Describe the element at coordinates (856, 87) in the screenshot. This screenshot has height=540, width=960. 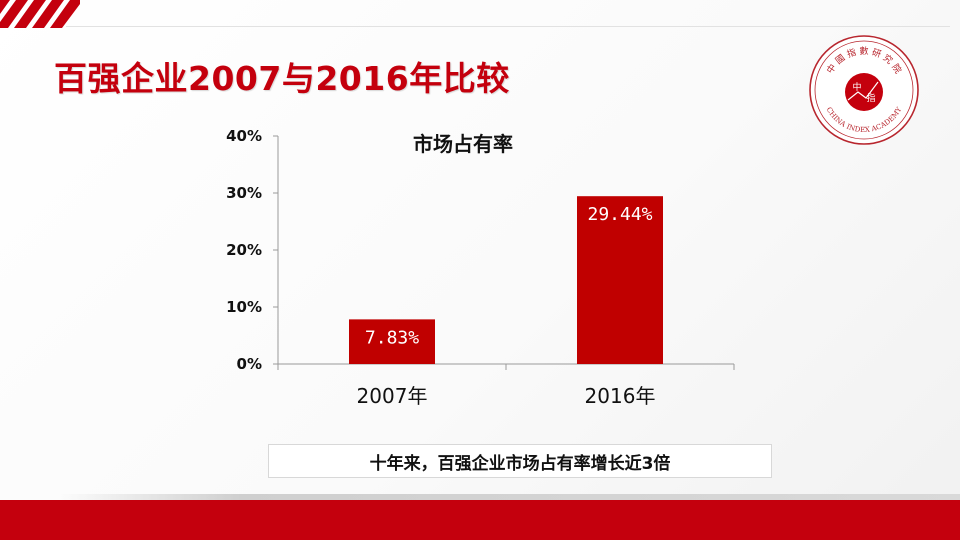
I see `logo-center-char-1: 中` at that location.